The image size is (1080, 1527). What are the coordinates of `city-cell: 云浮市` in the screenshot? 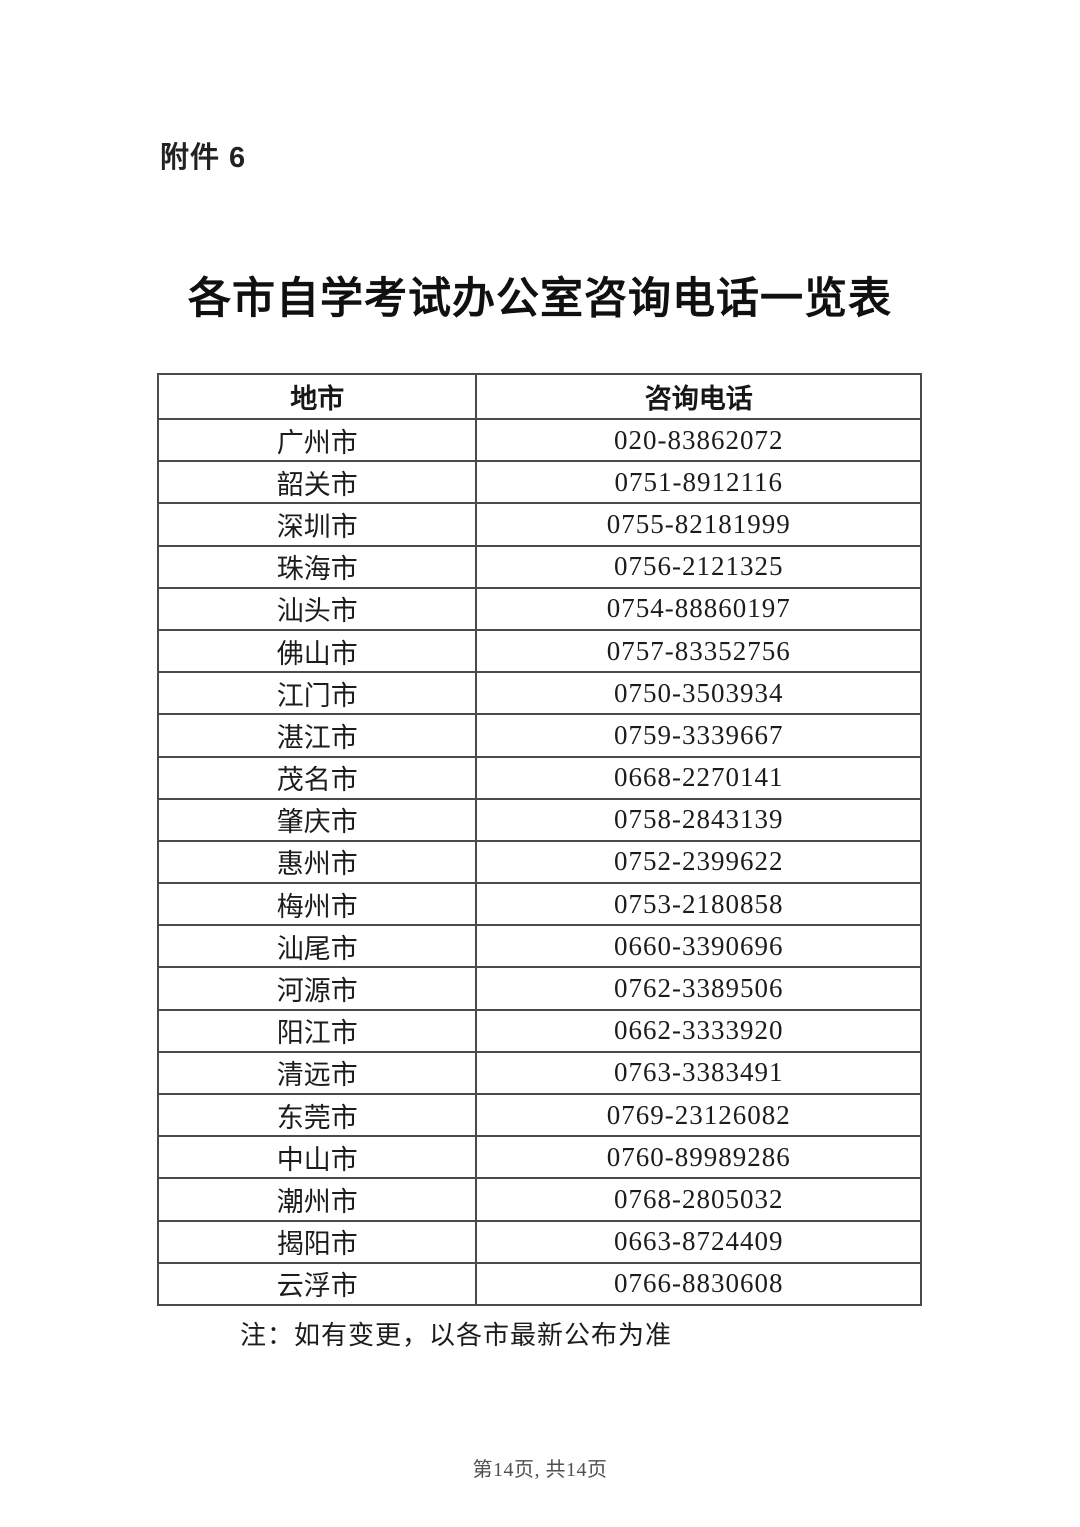 It's located at (317, 1283).